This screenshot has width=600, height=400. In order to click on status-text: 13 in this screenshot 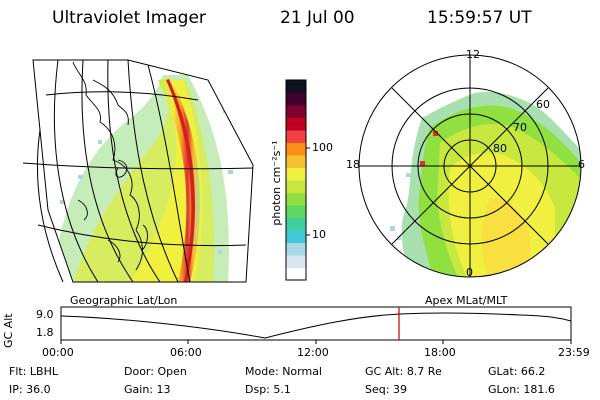, I will do `click(163, 389)`.